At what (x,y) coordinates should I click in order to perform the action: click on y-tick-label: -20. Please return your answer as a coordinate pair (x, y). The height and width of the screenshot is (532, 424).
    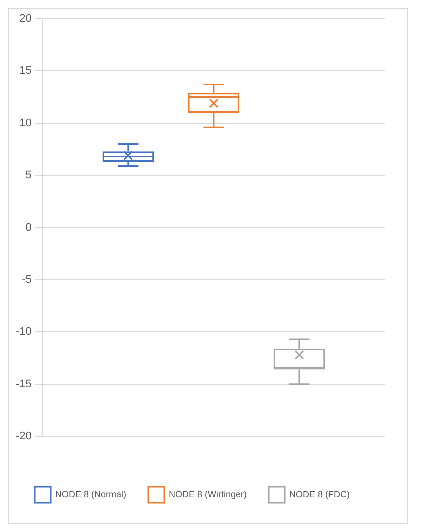
    Looking at the image, I should click on (24, 436).